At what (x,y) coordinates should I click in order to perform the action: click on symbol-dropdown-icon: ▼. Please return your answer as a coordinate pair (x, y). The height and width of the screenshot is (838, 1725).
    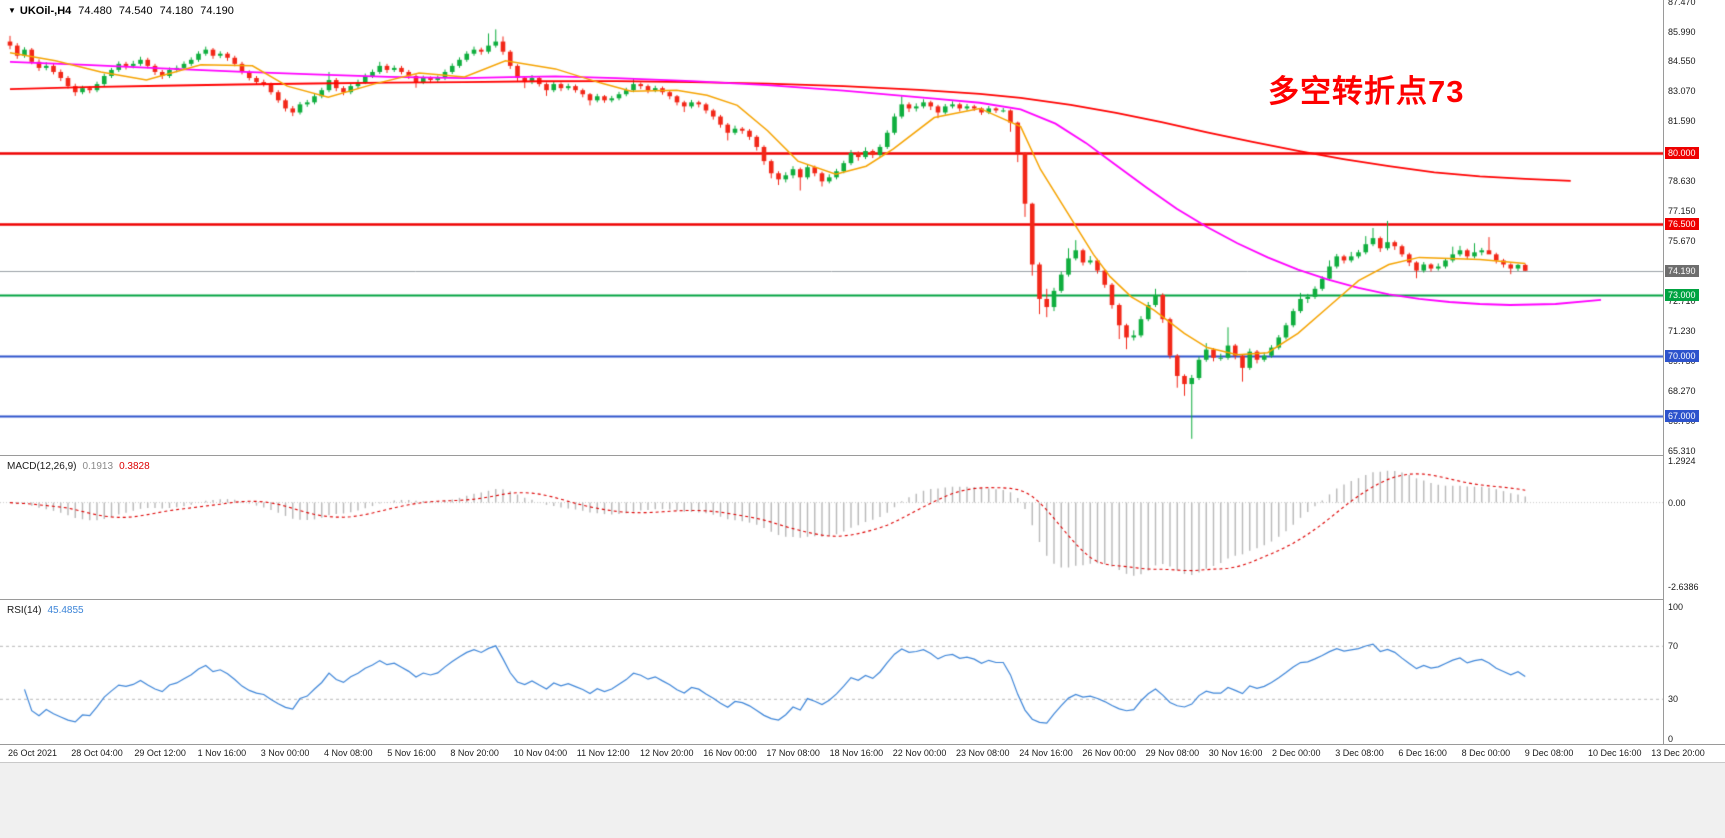
    Looking at the image, I should click on (12, 10).